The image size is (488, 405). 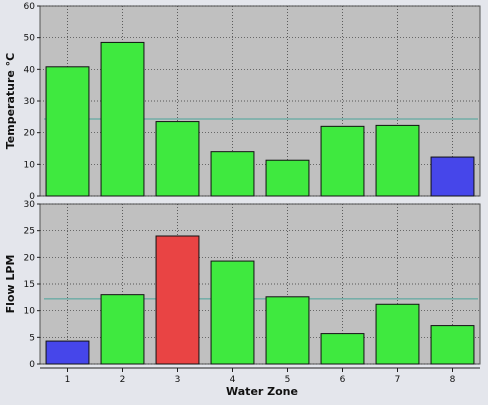 I want to click on temp-ytick-label-1: 10, so click(x=30, y=165).